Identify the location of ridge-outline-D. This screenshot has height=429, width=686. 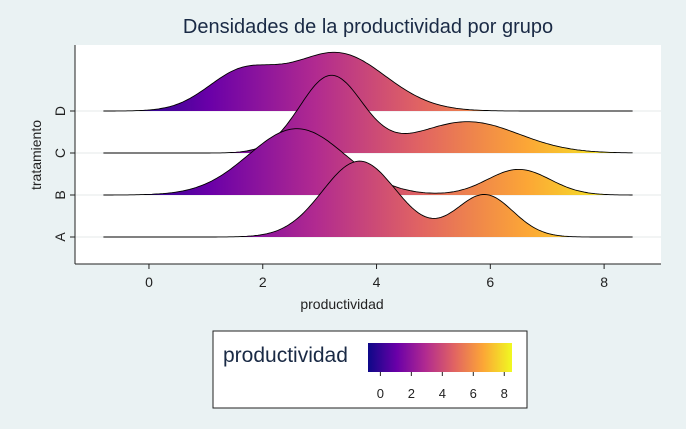
(368, 81).